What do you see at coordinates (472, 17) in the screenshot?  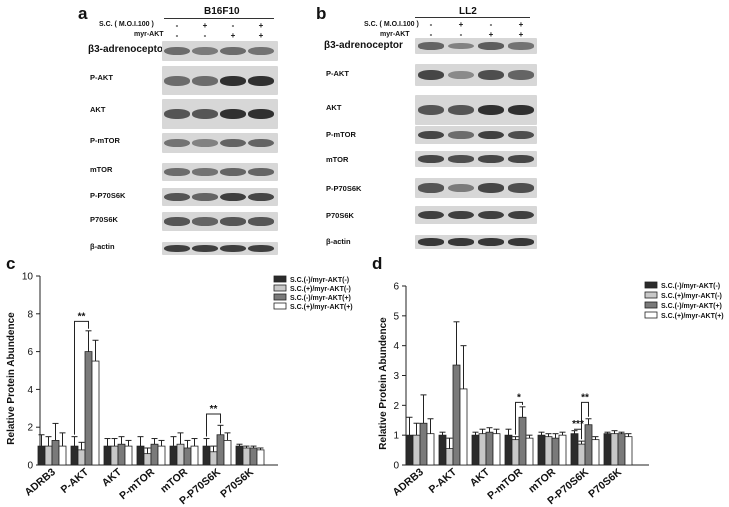 I see `title-underline-b` at bounding box center [472, 17].